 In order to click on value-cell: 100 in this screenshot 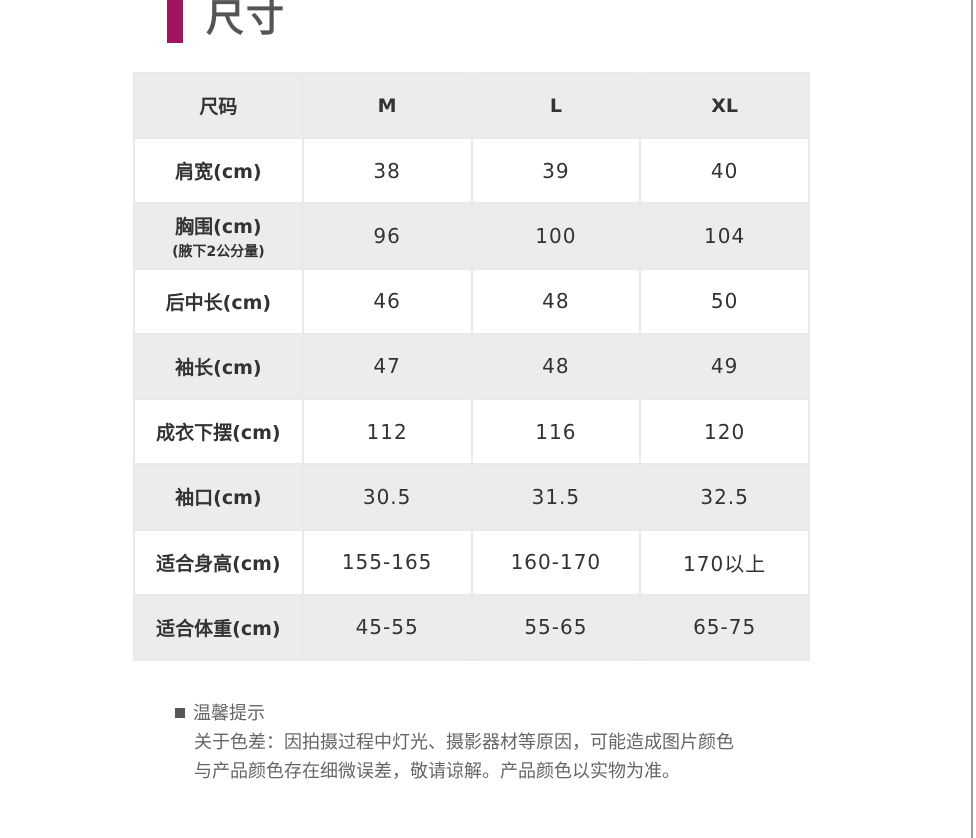, I will do `click(556, 236)`.